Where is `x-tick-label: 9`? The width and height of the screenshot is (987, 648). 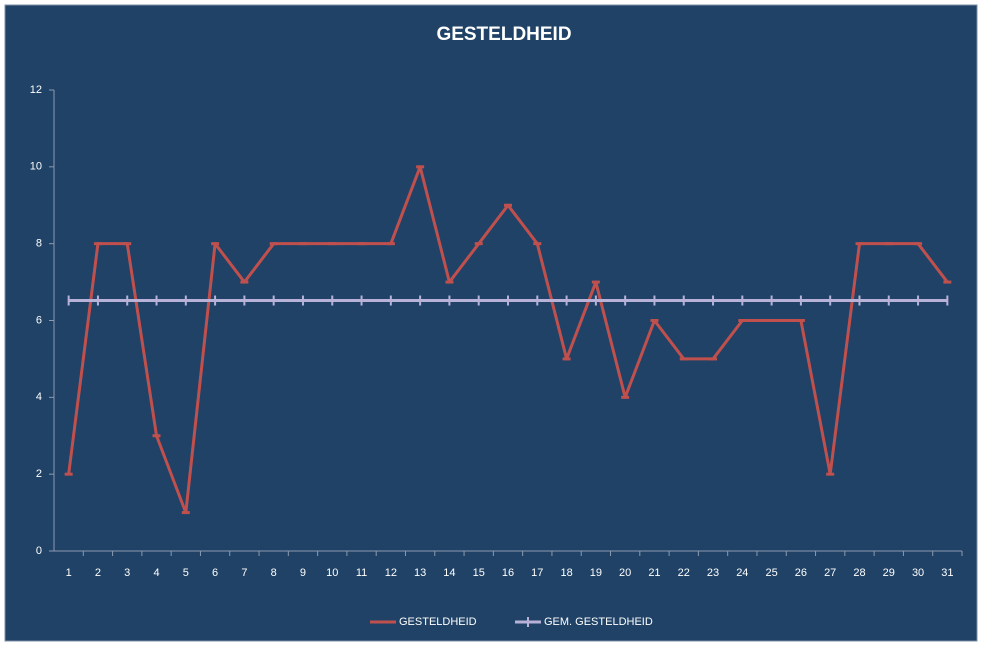 x-tick-label: 9 is located at coordinates (303, 573).